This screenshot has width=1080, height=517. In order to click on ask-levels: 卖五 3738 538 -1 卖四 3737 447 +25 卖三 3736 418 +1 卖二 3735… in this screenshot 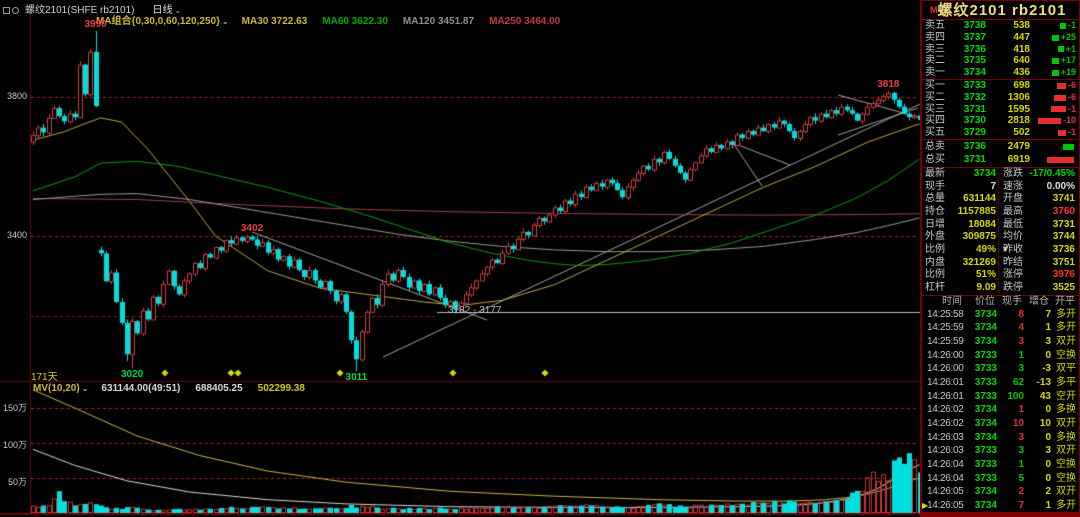, I will do `click(1000, 49)`.